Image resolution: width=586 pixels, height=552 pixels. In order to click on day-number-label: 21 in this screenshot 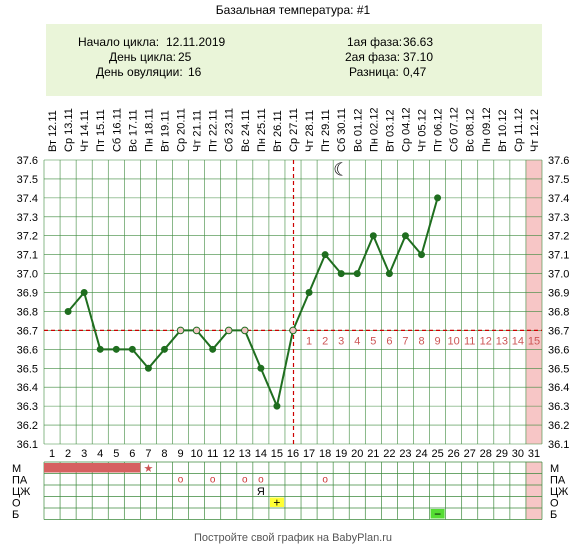, I will do `click(373, 454)`.